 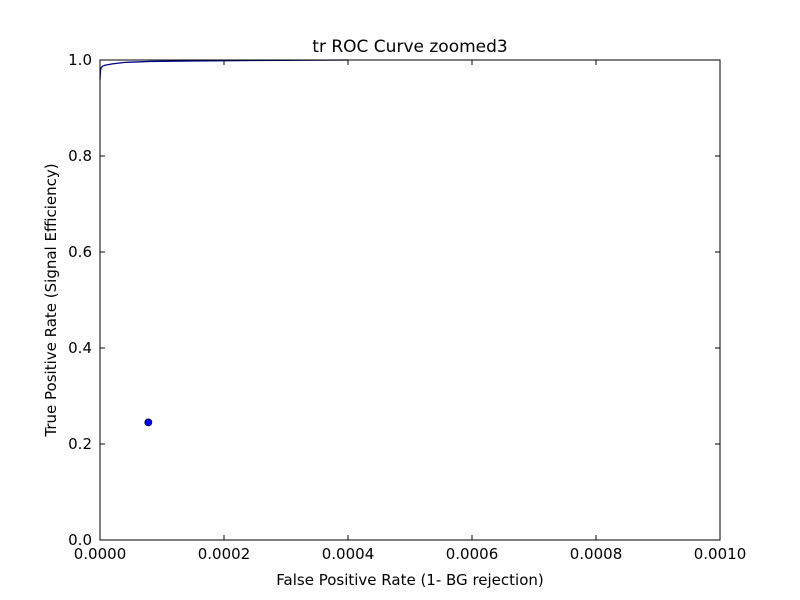 I want to click on y-tick-label: 0.6, so click(x=80, y=252).